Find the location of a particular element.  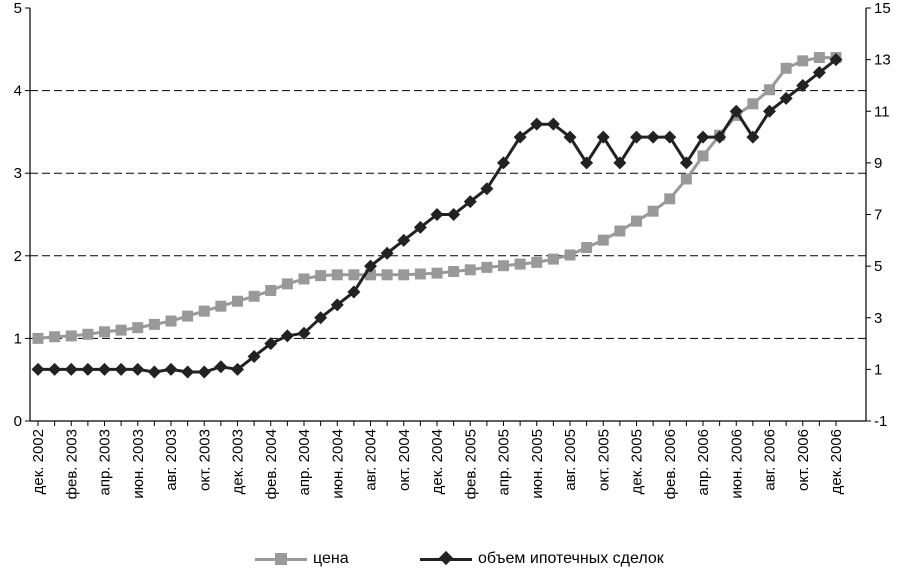

x-tick-label: апр. 2004 is located at coordinates (304, 462).